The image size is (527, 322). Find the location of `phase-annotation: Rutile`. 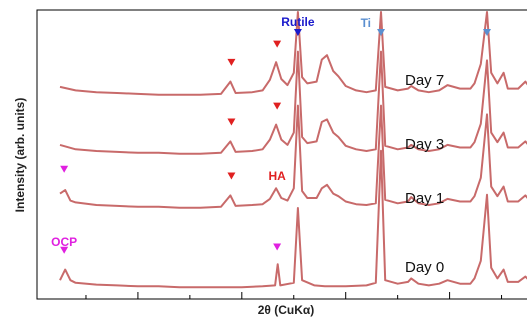

phase-annotation: Rutile is located at coordinates (298, 22).